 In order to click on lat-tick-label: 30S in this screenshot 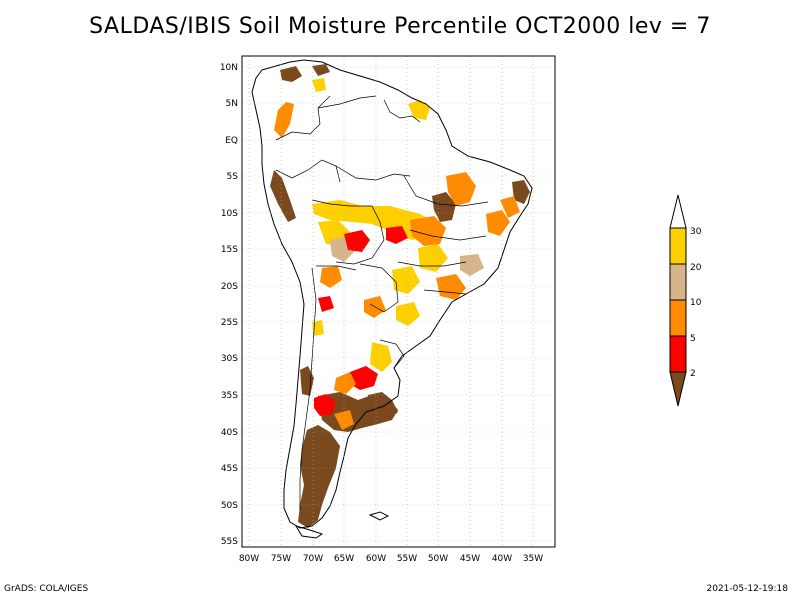, I will do `click(229, 359)`.